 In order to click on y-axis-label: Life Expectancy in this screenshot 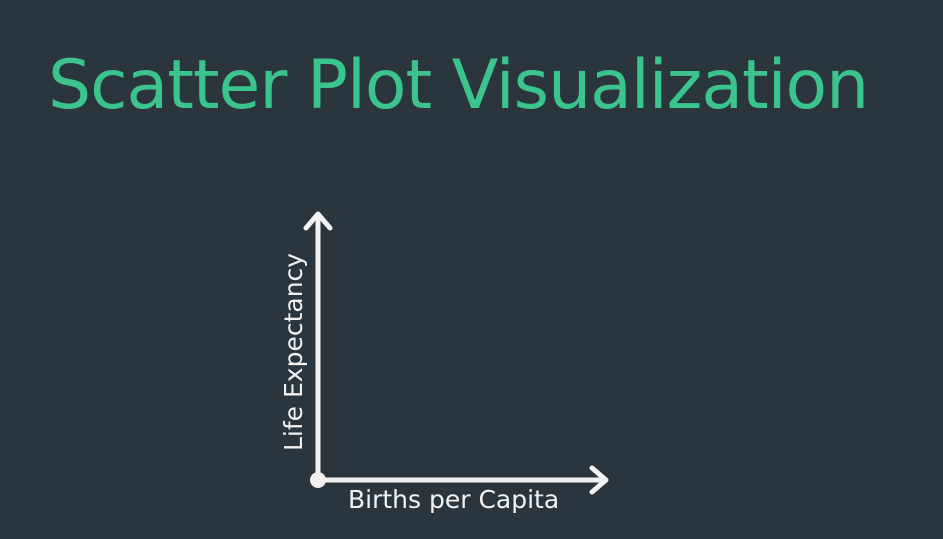, I will do `click(293, 352)`.